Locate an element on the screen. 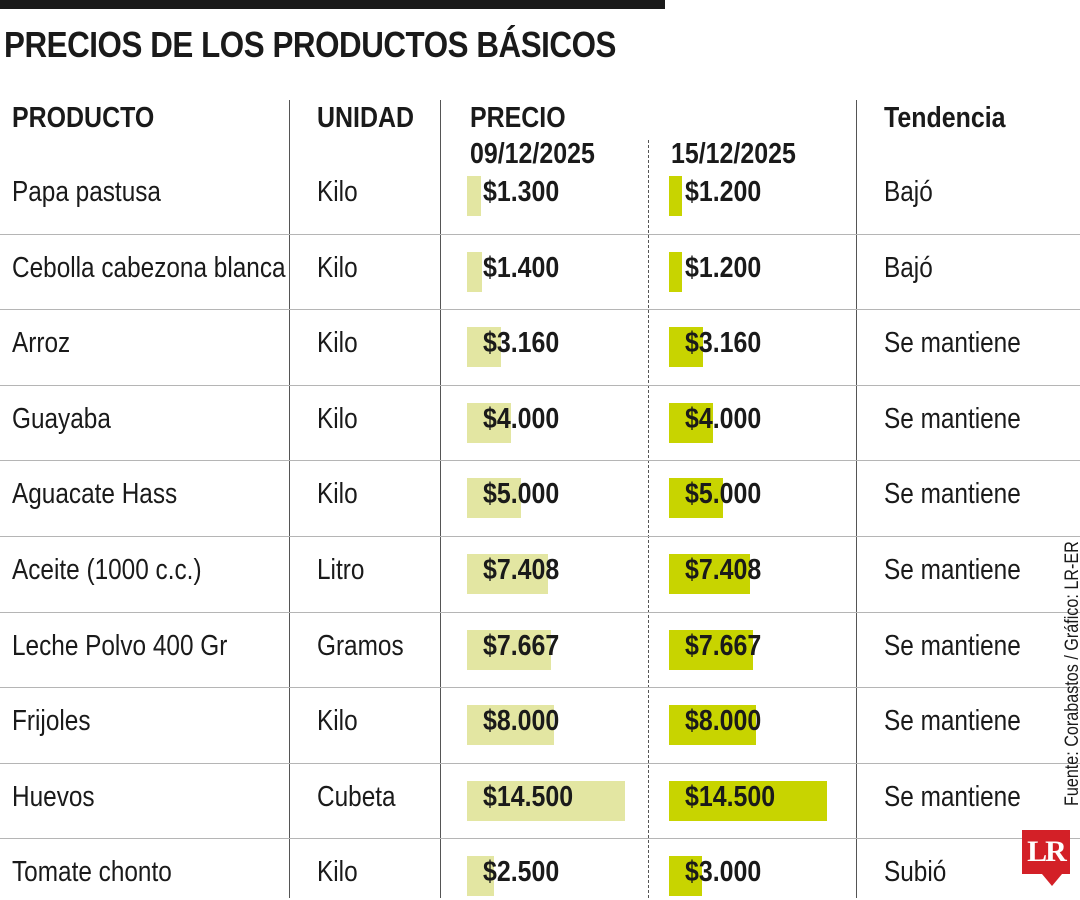 This screenshot has width=1080, height=900. unit-value: Gramos is located at coordinates (360, 645).